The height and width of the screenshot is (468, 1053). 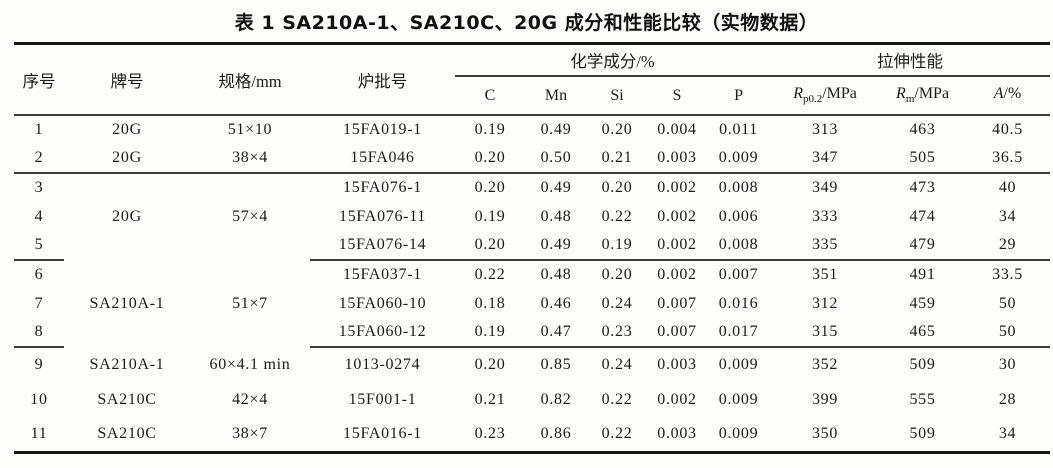 I want to click on rm-symbol: R, so click(x=901, y=94).